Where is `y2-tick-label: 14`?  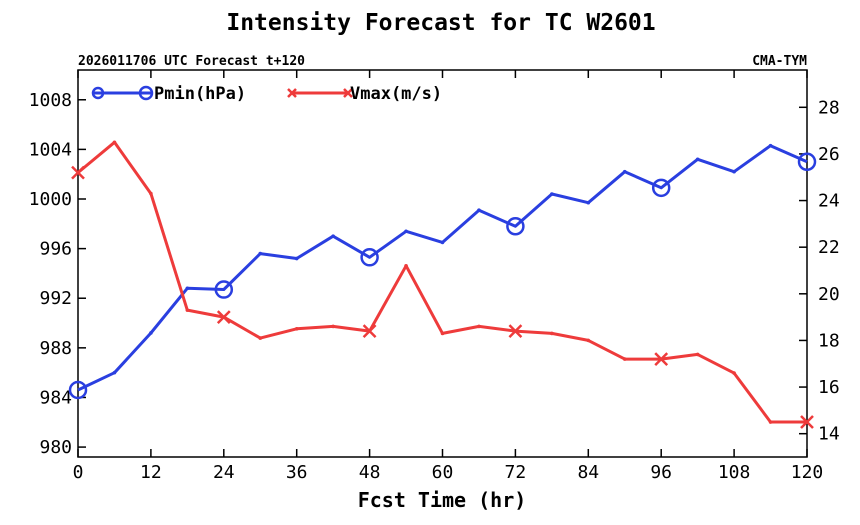
y2-tick-label: 14 is located at coordinates (829, 434).